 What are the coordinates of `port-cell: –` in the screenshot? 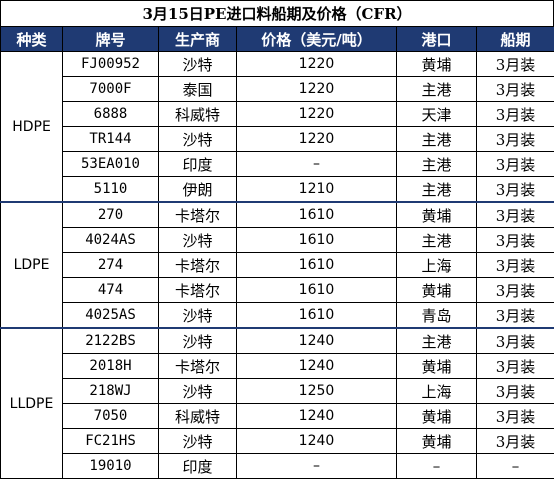 It's located at (437, 466).